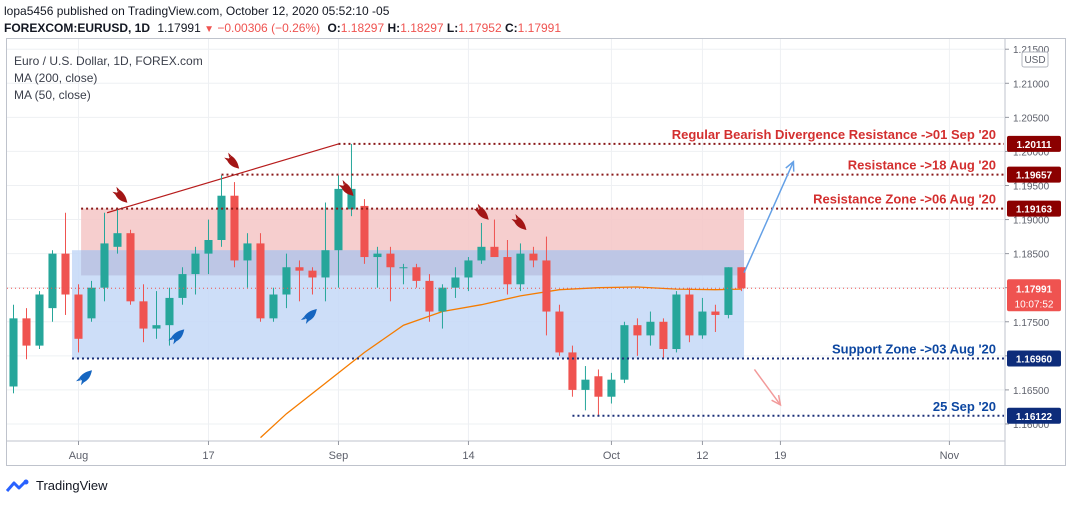 This screenshot has height=506, width=1071. Describe the element at coordinates (511, 28) in the screenshot. I see `close-label: C:` at that location.